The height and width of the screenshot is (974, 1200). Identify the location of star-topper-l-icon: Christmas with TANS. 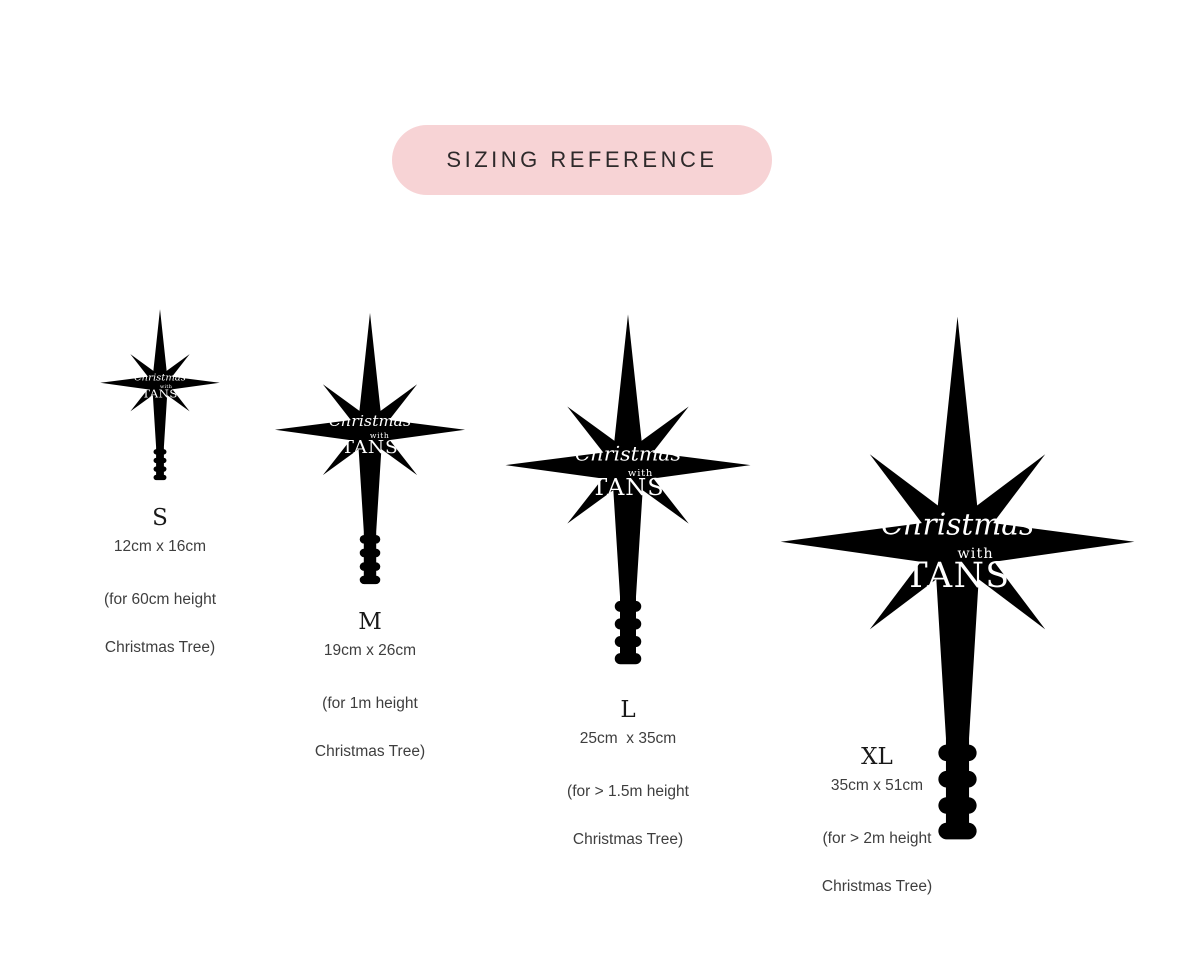
(628, 489).